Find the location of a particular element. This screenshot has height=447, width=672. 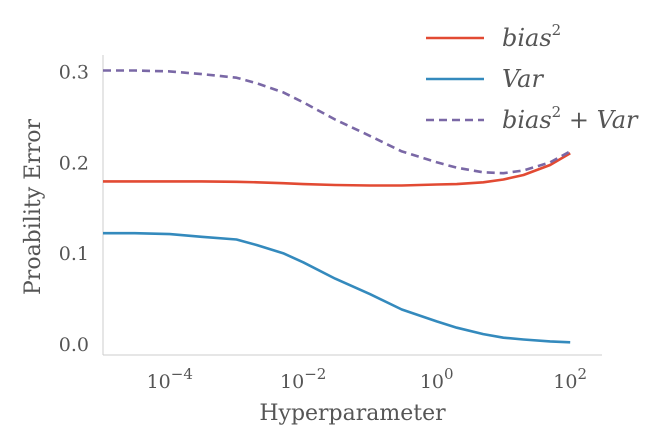

x-tick-label: 10⁻⁴ is located at coordinates (170, 379).